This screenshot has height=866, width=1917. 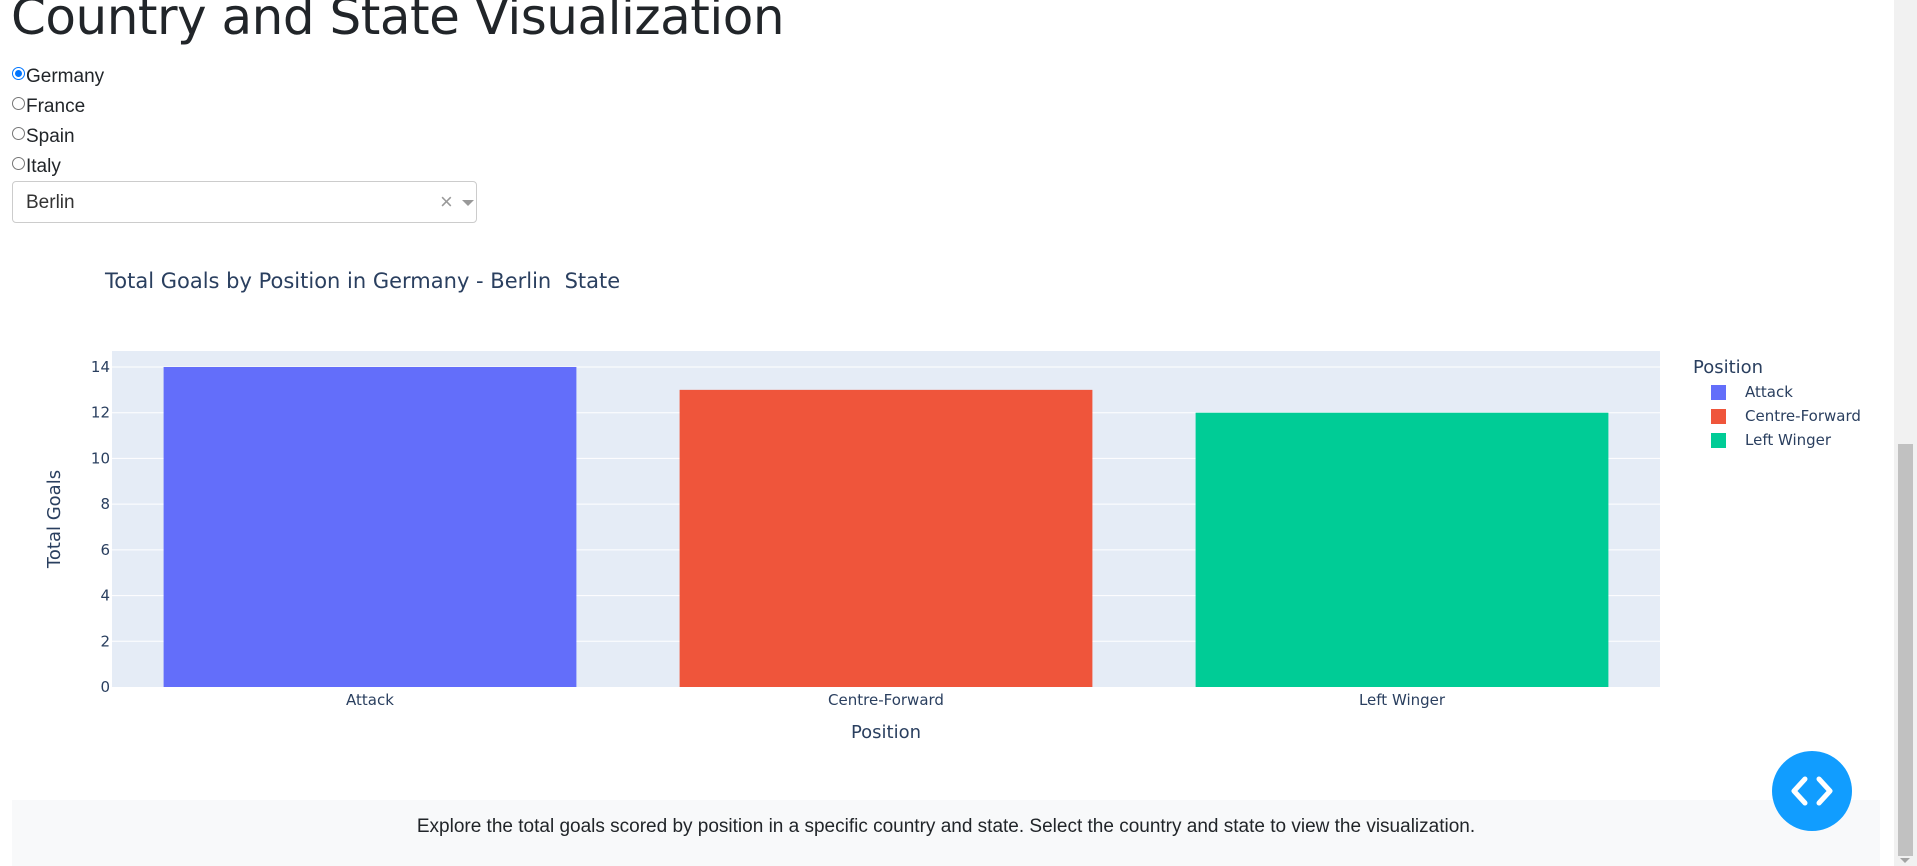 I want to click on legend: Attack Centre-Forward Left Winger, so click(x=1786, y=416).